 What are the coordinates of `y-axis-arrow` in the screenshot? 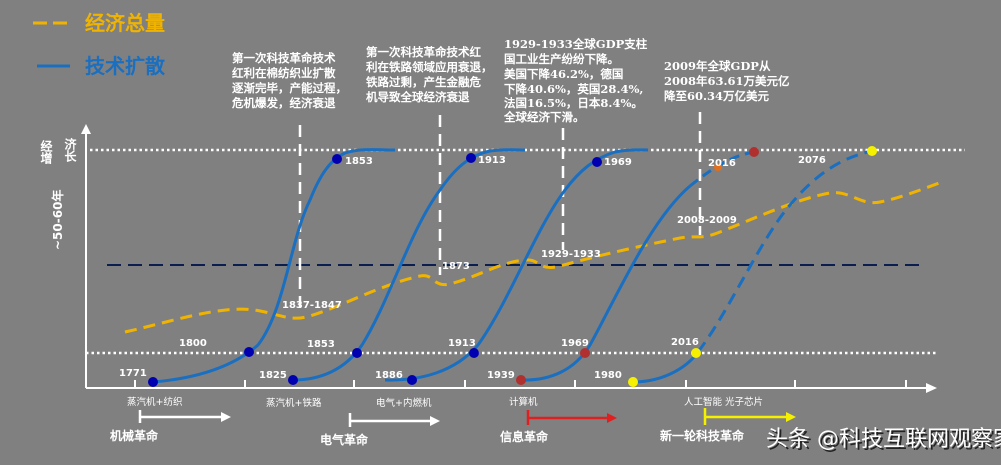 It's located at (86, 129).